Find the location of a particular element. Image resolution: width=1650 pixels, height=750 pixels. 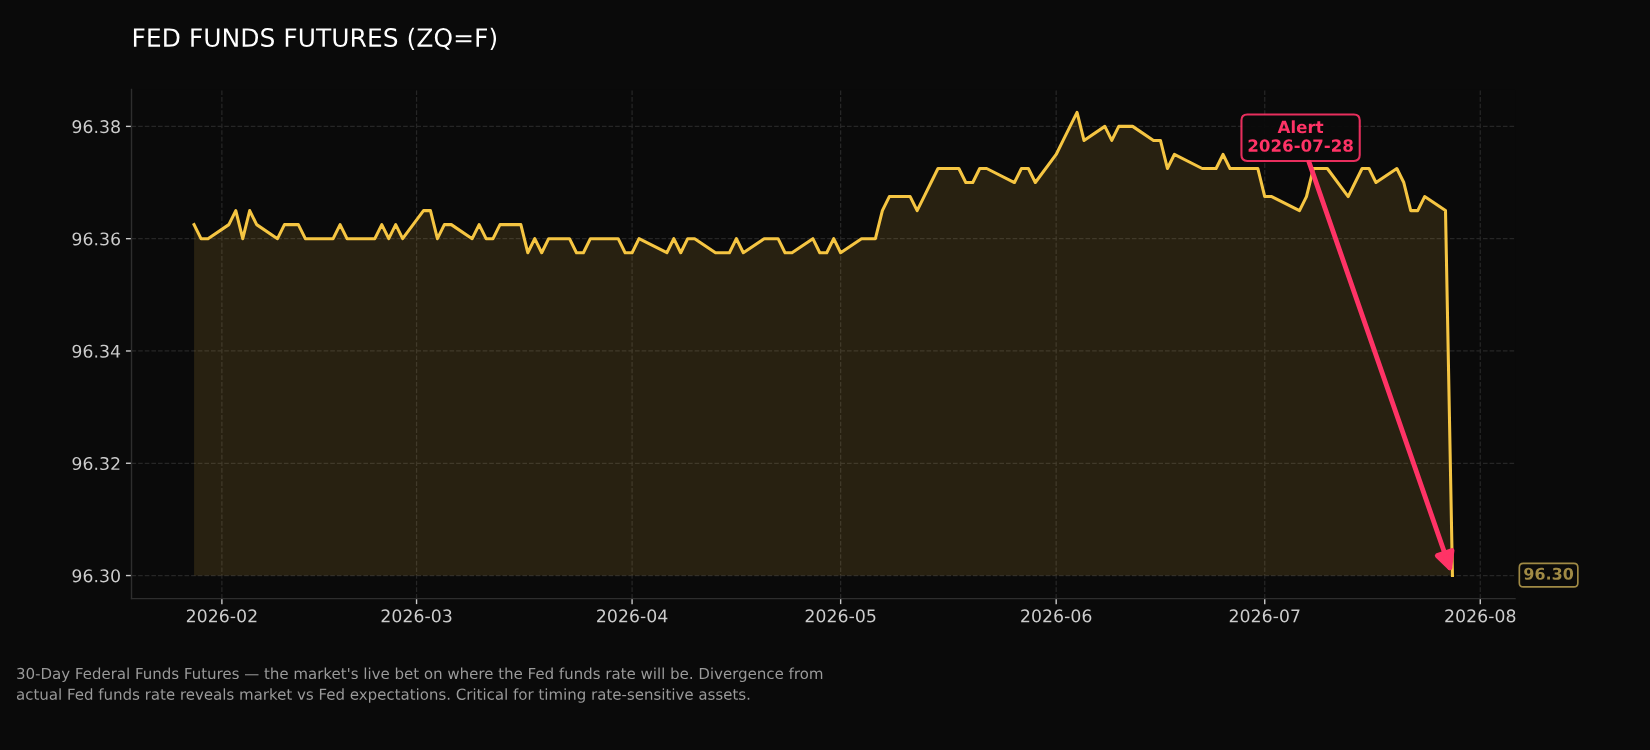

x-tick-label: 2026-03 is located at coordinates (416, 616).